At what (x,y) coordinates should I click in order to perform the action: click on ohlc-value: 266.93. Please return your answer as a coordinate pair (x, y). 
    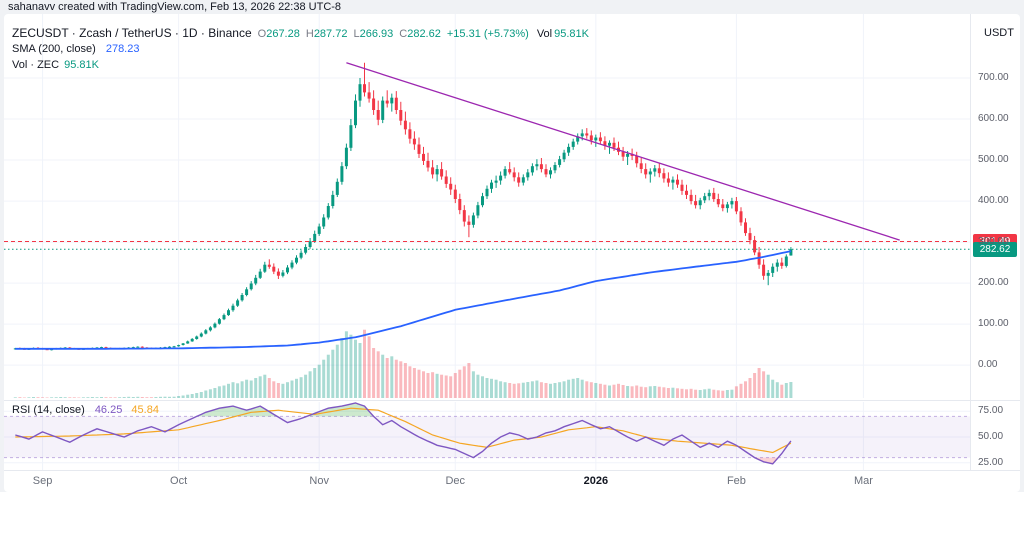
    Looking at the image, I should click on (376, 34).